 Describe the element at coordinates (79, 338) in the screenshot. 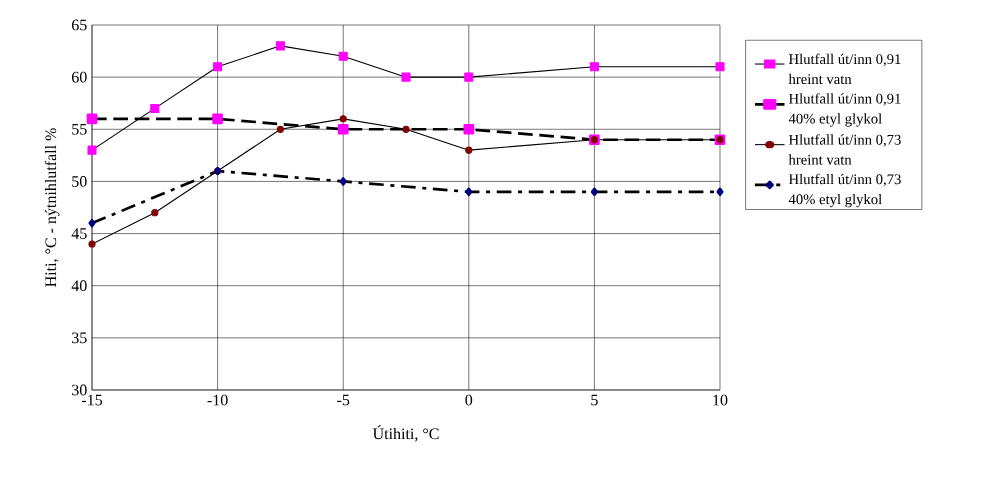

I see `y-tick-label: 35` at that location.